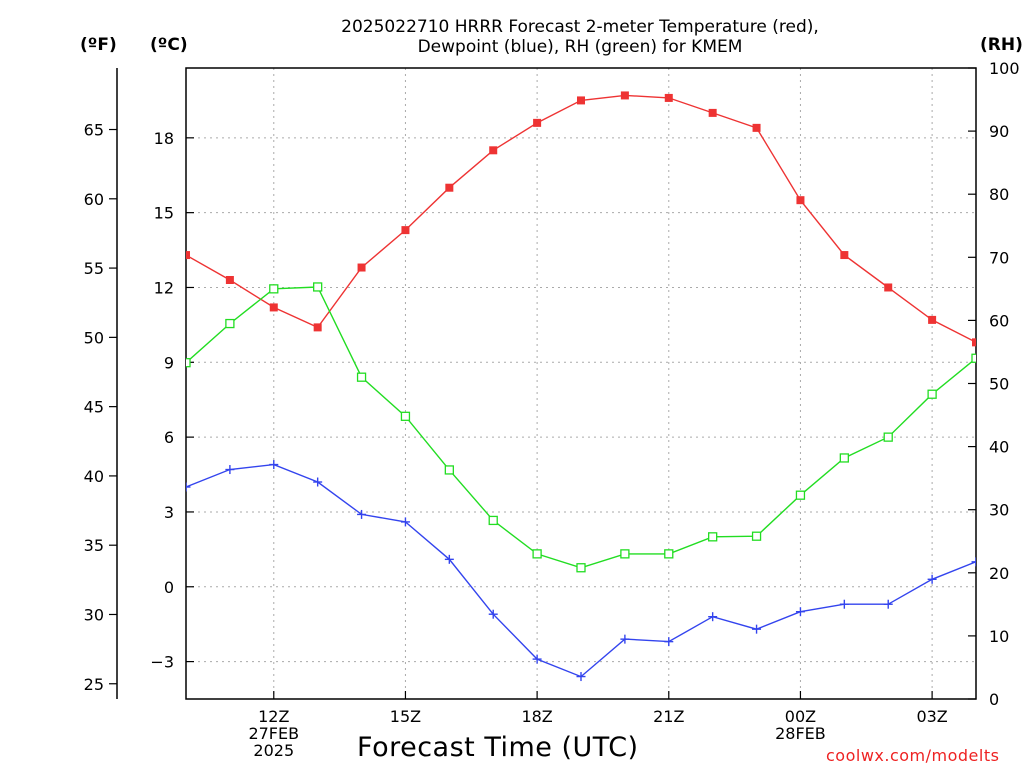 This screenshot has height=768, width=1024. What do you see at coordinates (169, 437) in the screenshot?
I see `celsius-tick-label: 6` at bounding box center [169, 437].